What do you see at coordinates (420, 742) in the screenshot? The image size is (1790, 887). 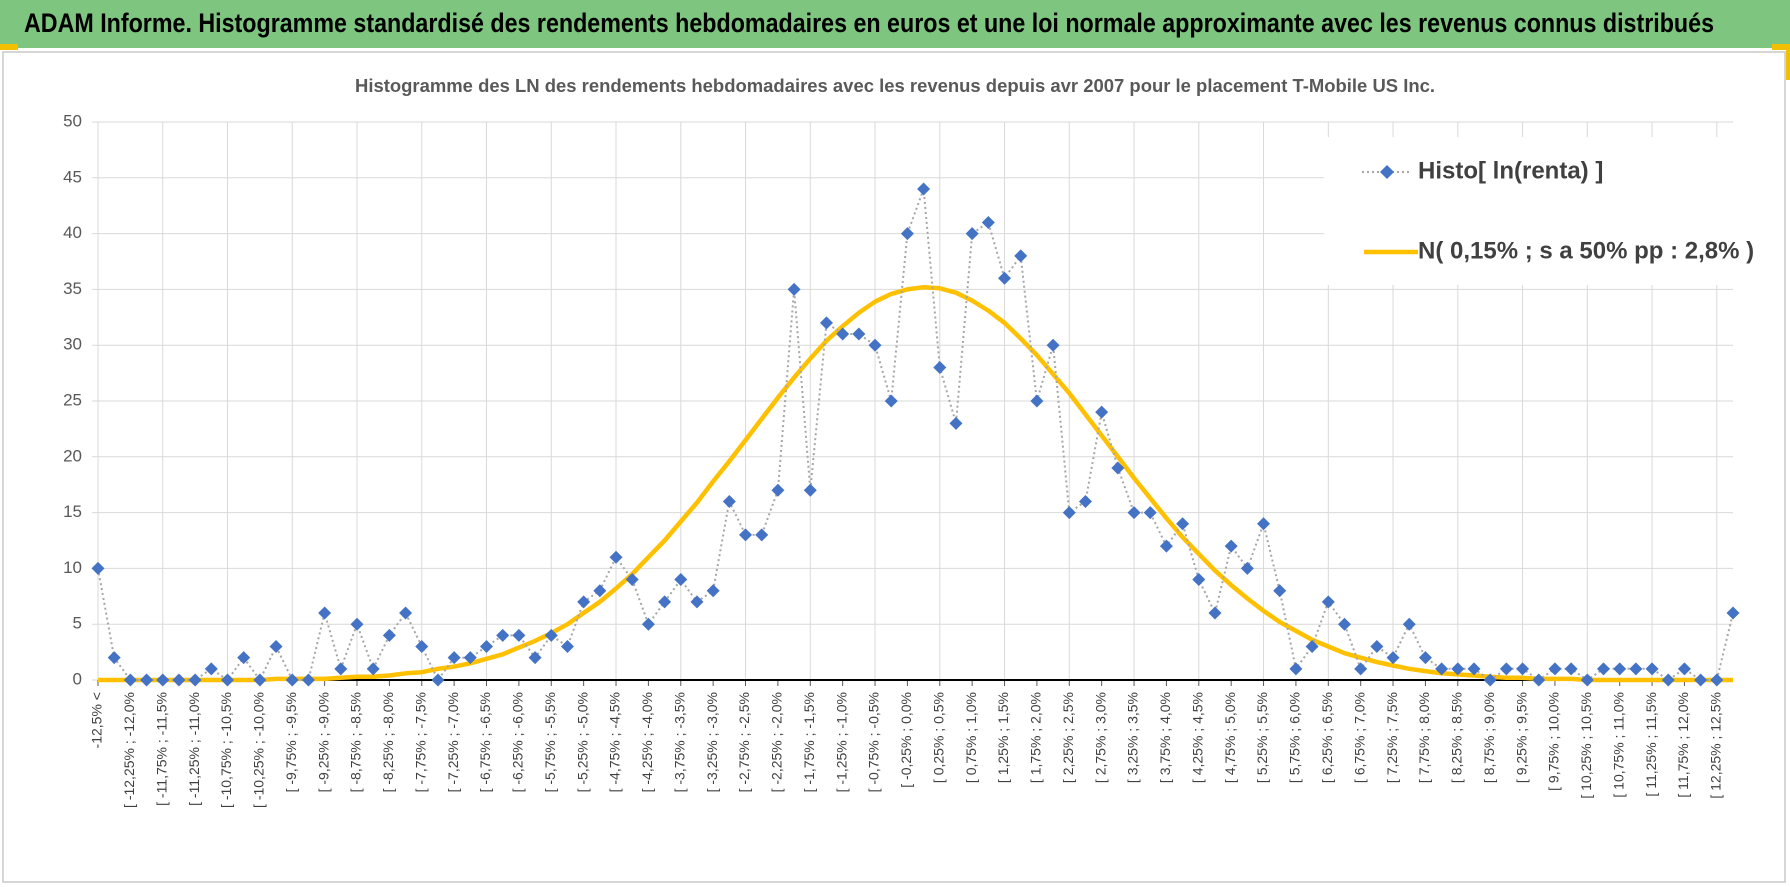 I see `x-tick-label: [ -7,75% ; -7,5%` at bounding box center [420, 742].